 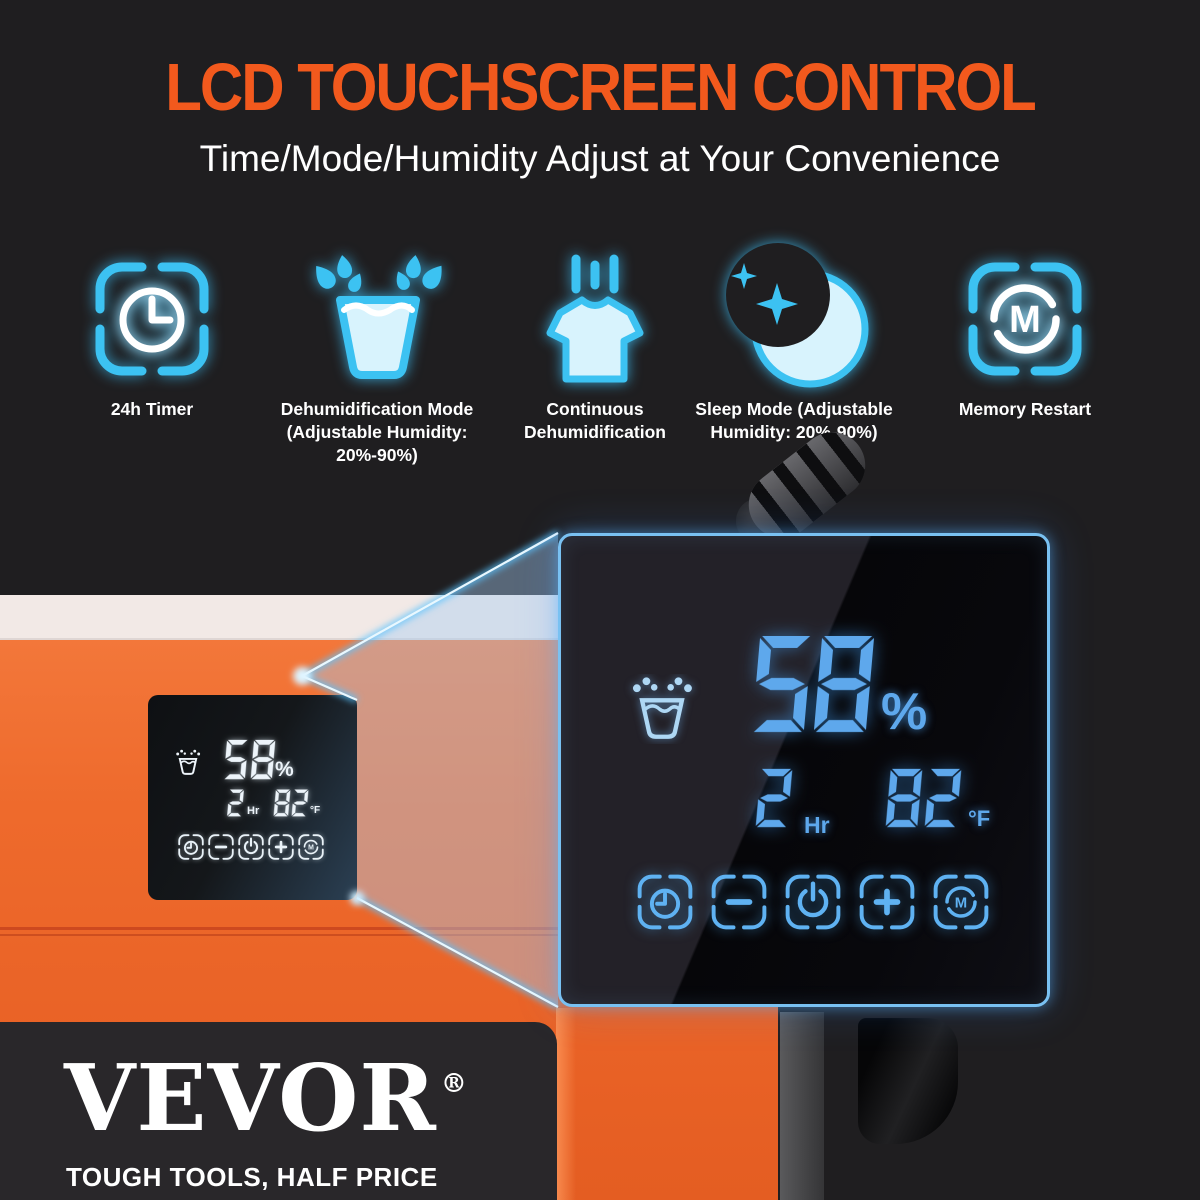 I want to click on device-lcd-screen: % Hr °F M, so click(x=252, y=797).